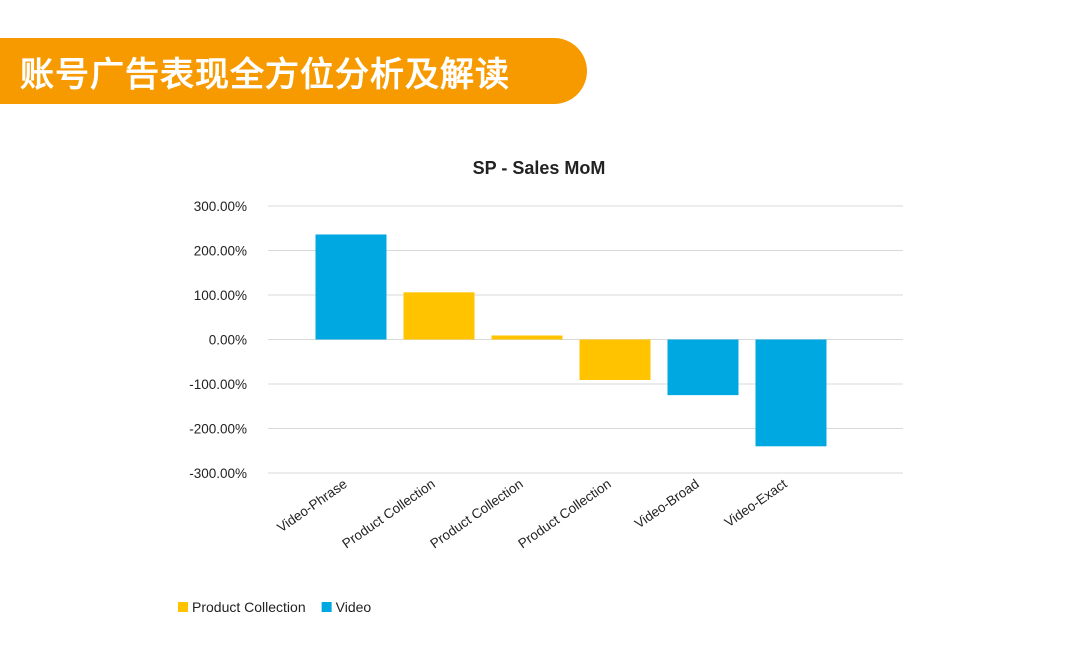 This screenshot has height=651, width=1080. Describe the element at coordinates (311, 505) in the screenshot. I see `x-tick-label: Video-Phrase` at that location.